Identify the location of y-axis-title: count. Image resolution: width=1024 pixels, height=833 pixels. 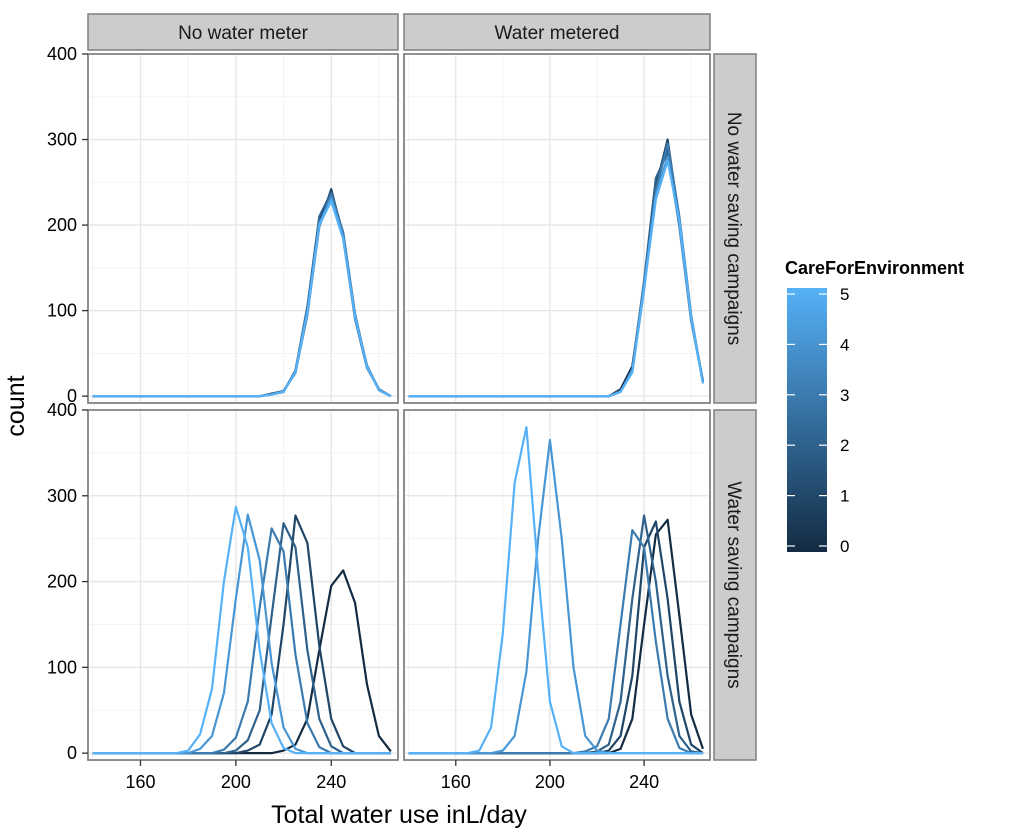
(16, 405).